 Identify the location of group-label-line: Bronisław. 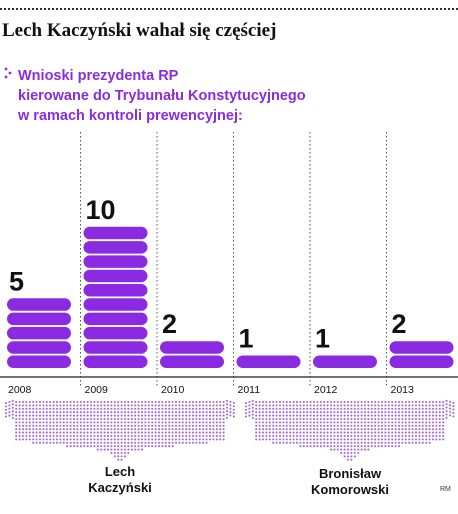
(350, 473).